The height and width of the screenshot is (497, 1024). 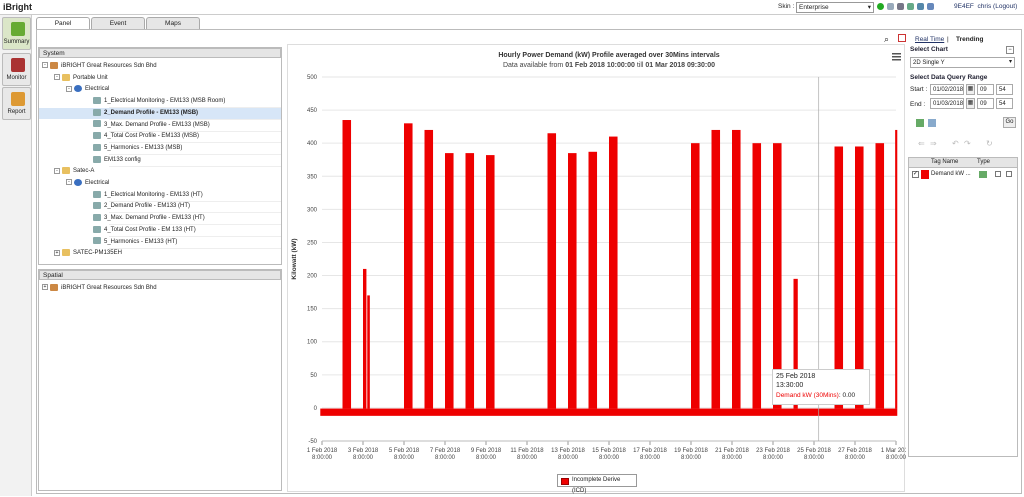 I want to click on realtime-link: Real Time, so click(x=930, y=39).